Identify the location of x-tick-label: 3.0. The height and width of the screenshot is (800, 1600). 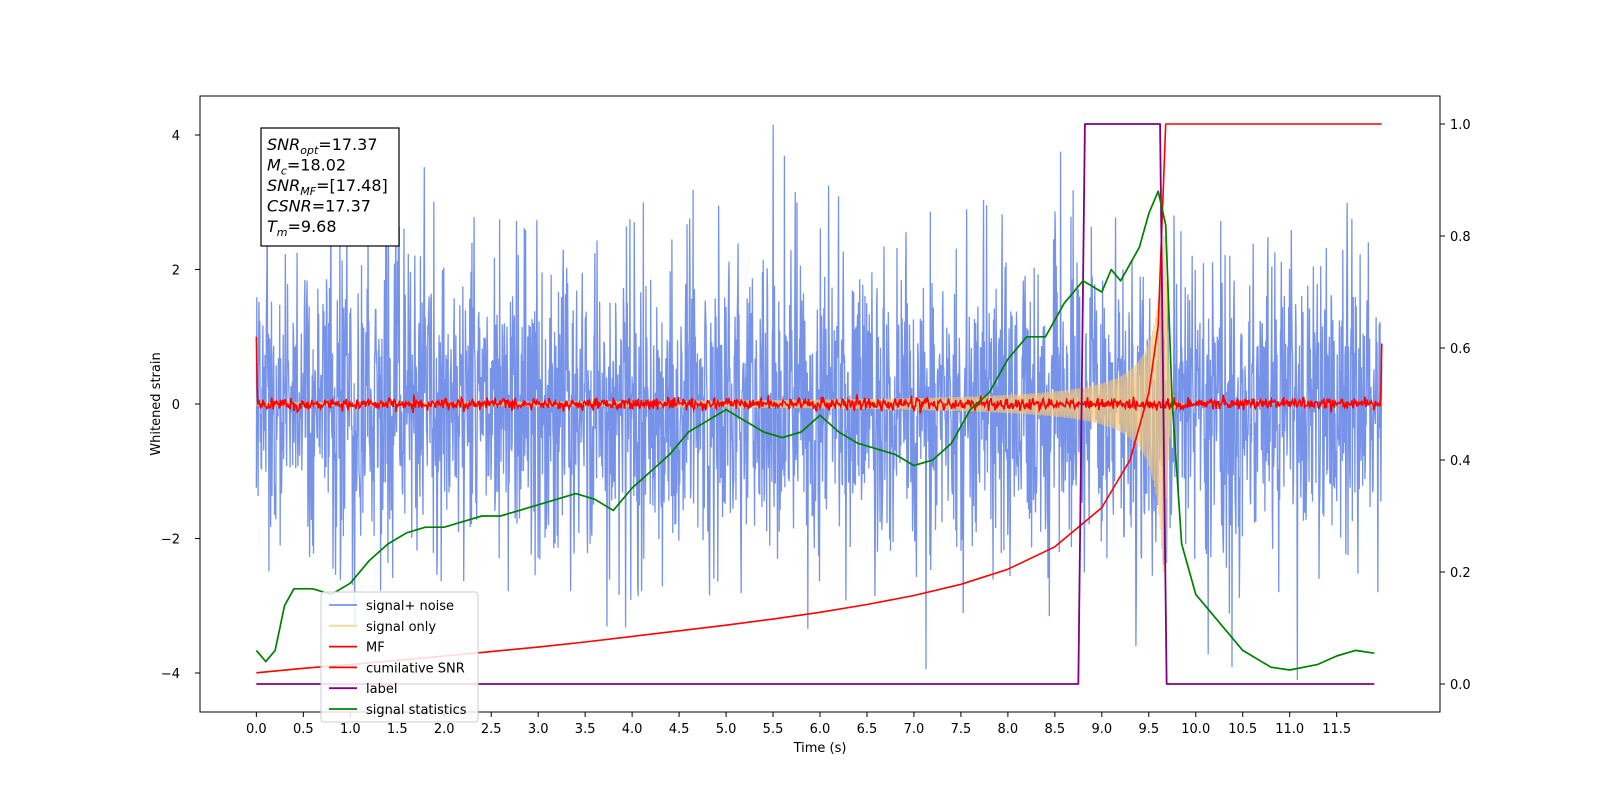
(538, 729).